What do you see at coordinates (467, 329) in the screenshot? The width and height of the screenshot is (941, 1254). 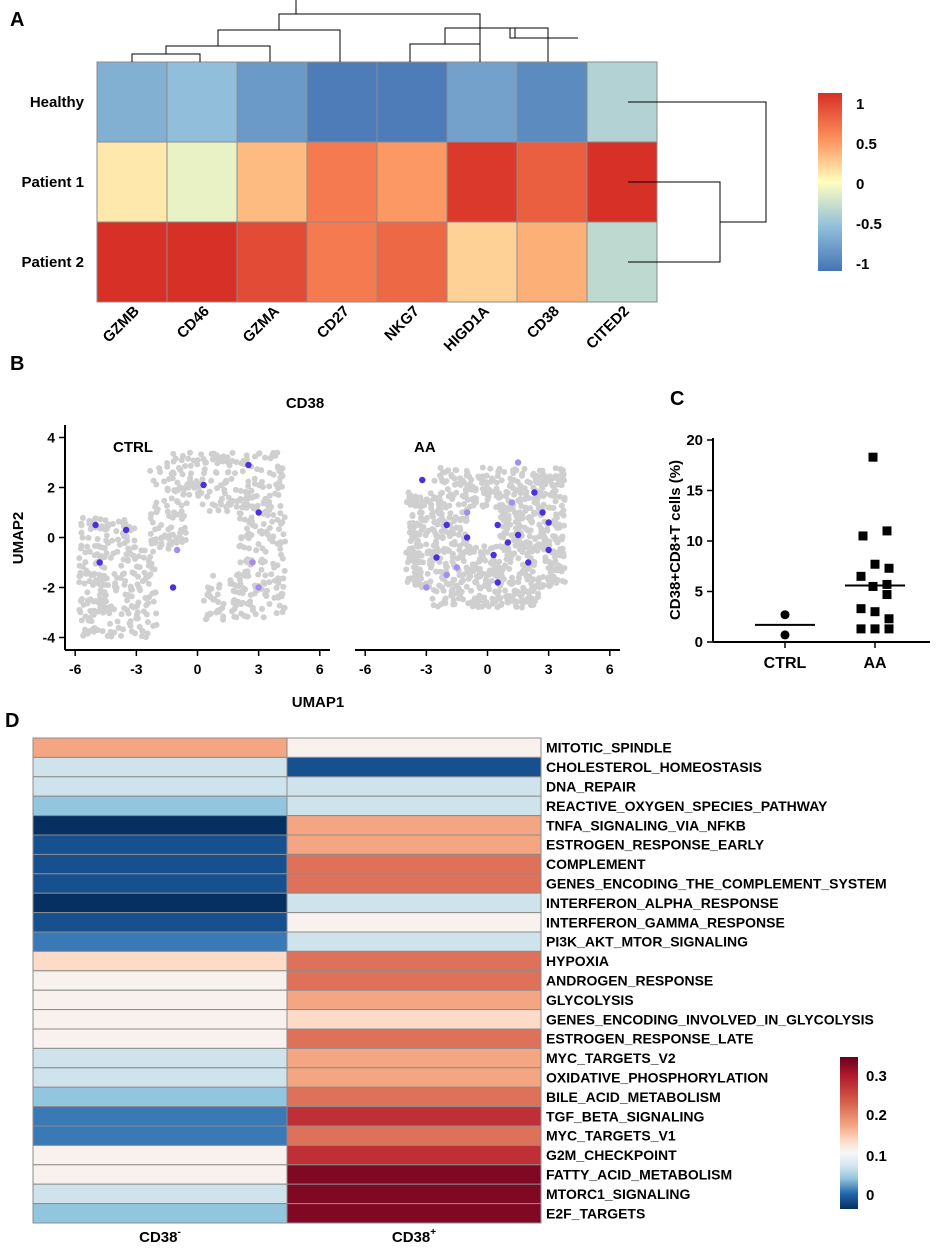 I see `heatmap-a-col-label: HIGD1A` at bounding box center [467, 329].